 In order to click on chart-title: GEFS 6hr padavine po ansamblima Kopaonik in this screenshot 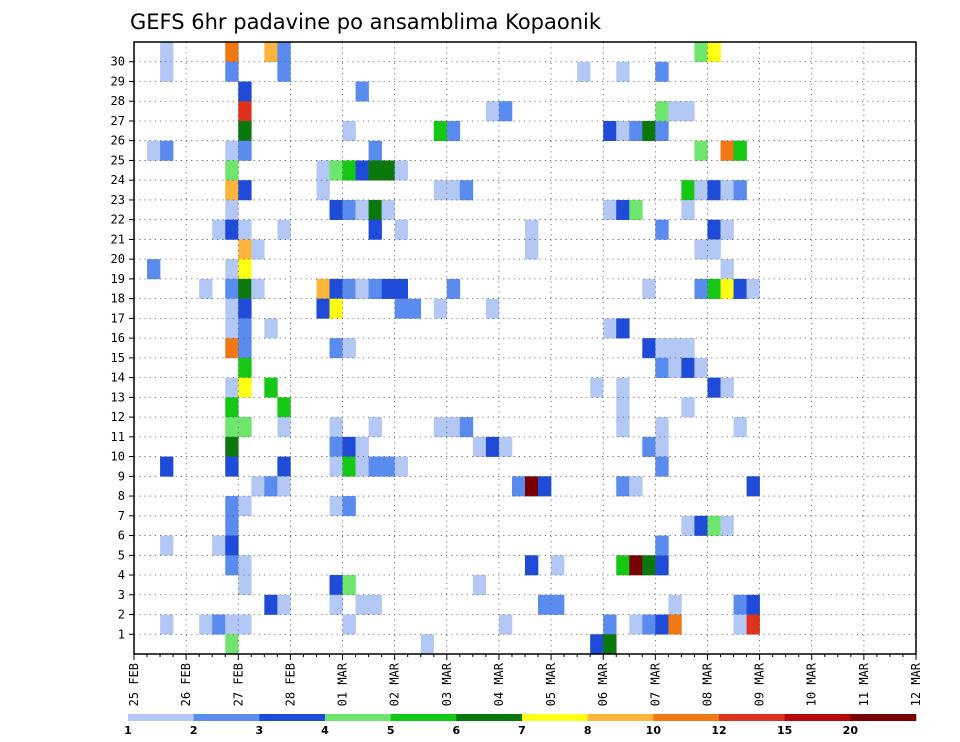, I will do `click(366, 22)`.